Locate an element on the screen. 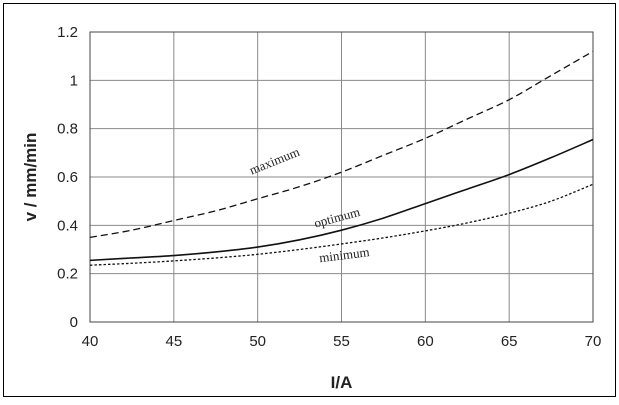 The width and height of the screenshot is (619, 405). y-axis-title: v / mm/min is located at coordinates (30, 177).